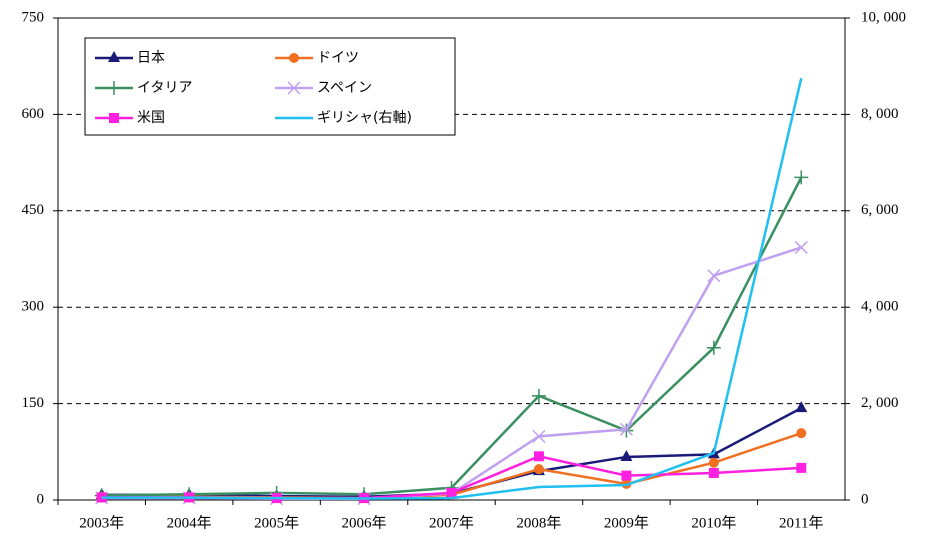 This screenshot has width=927, height=535. Describe the element at coordinates (344, 88) in the screenshot. I see `legend-label: スペイン` at that location.